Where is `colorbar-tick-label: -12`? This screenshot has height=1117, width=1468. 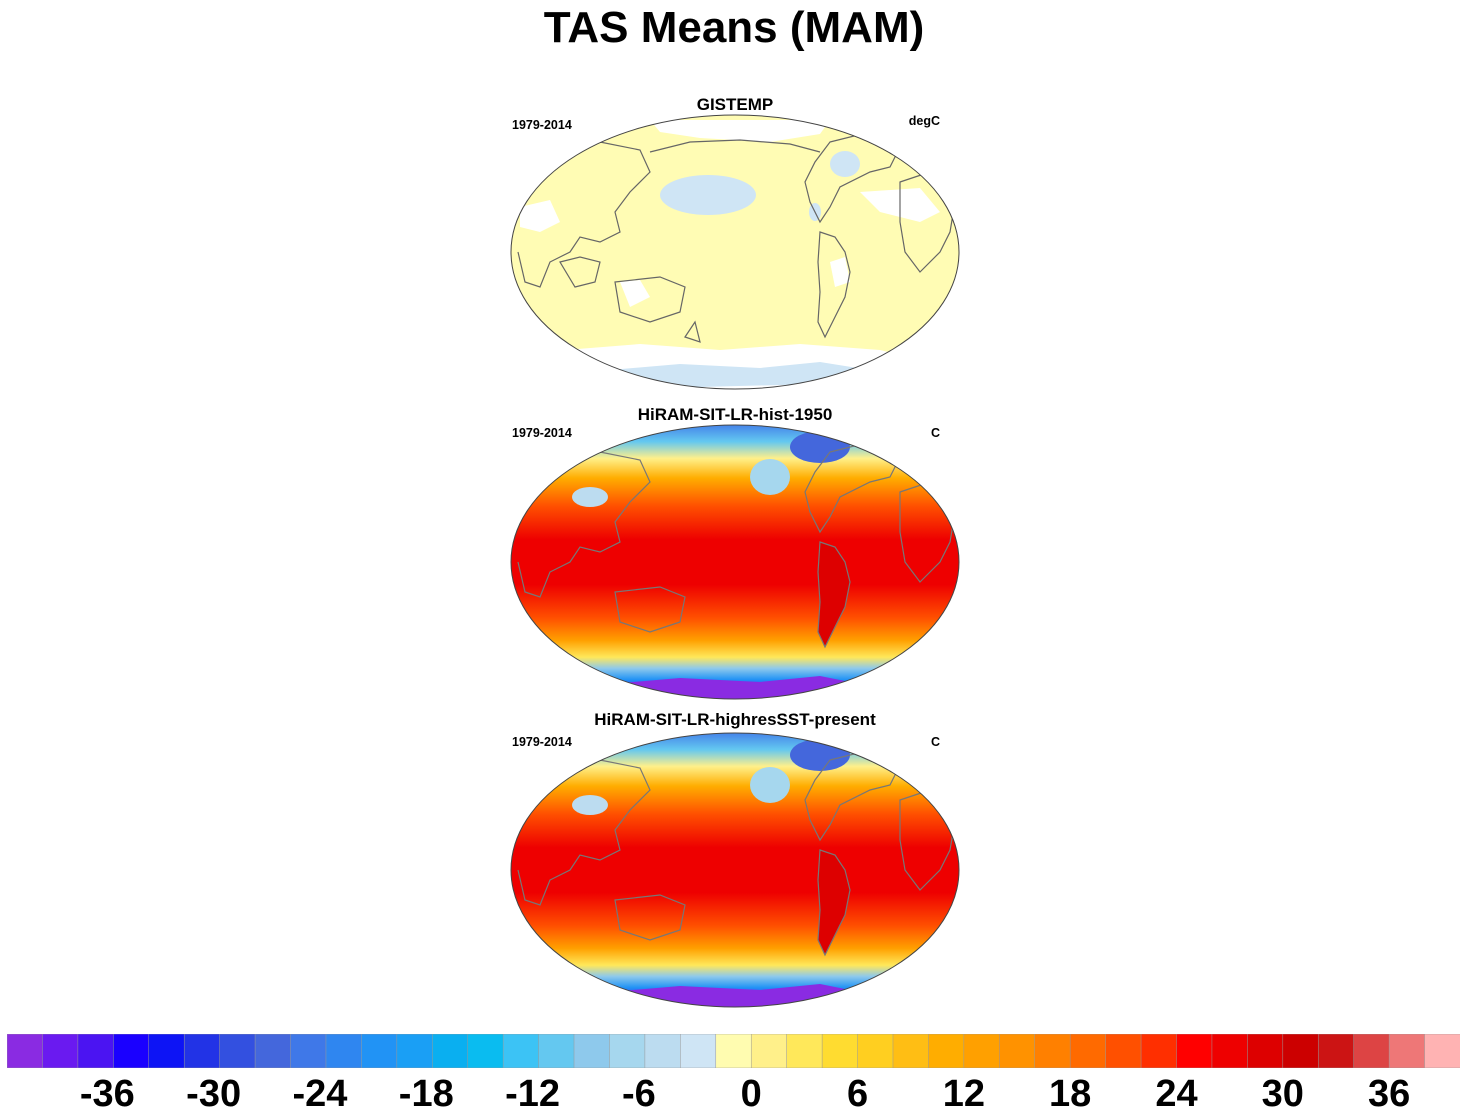
colorbar-tick-label: -12 is located at coordinates (533, 1094).